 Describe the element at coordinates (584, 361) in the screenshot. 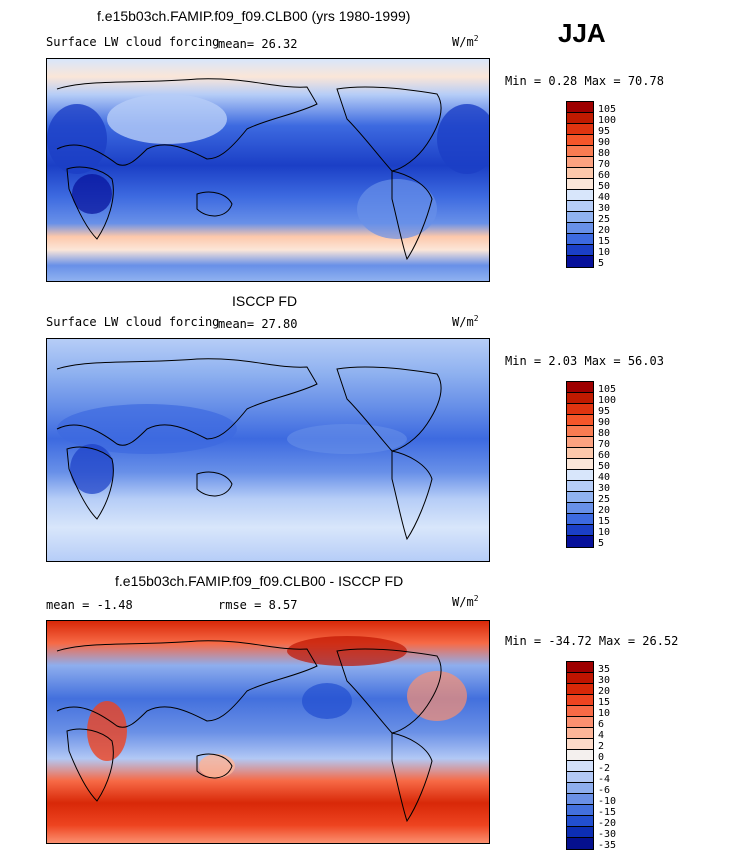

I see `panel2-minmax: Min = 2.03 Max = 56.03` at that location.